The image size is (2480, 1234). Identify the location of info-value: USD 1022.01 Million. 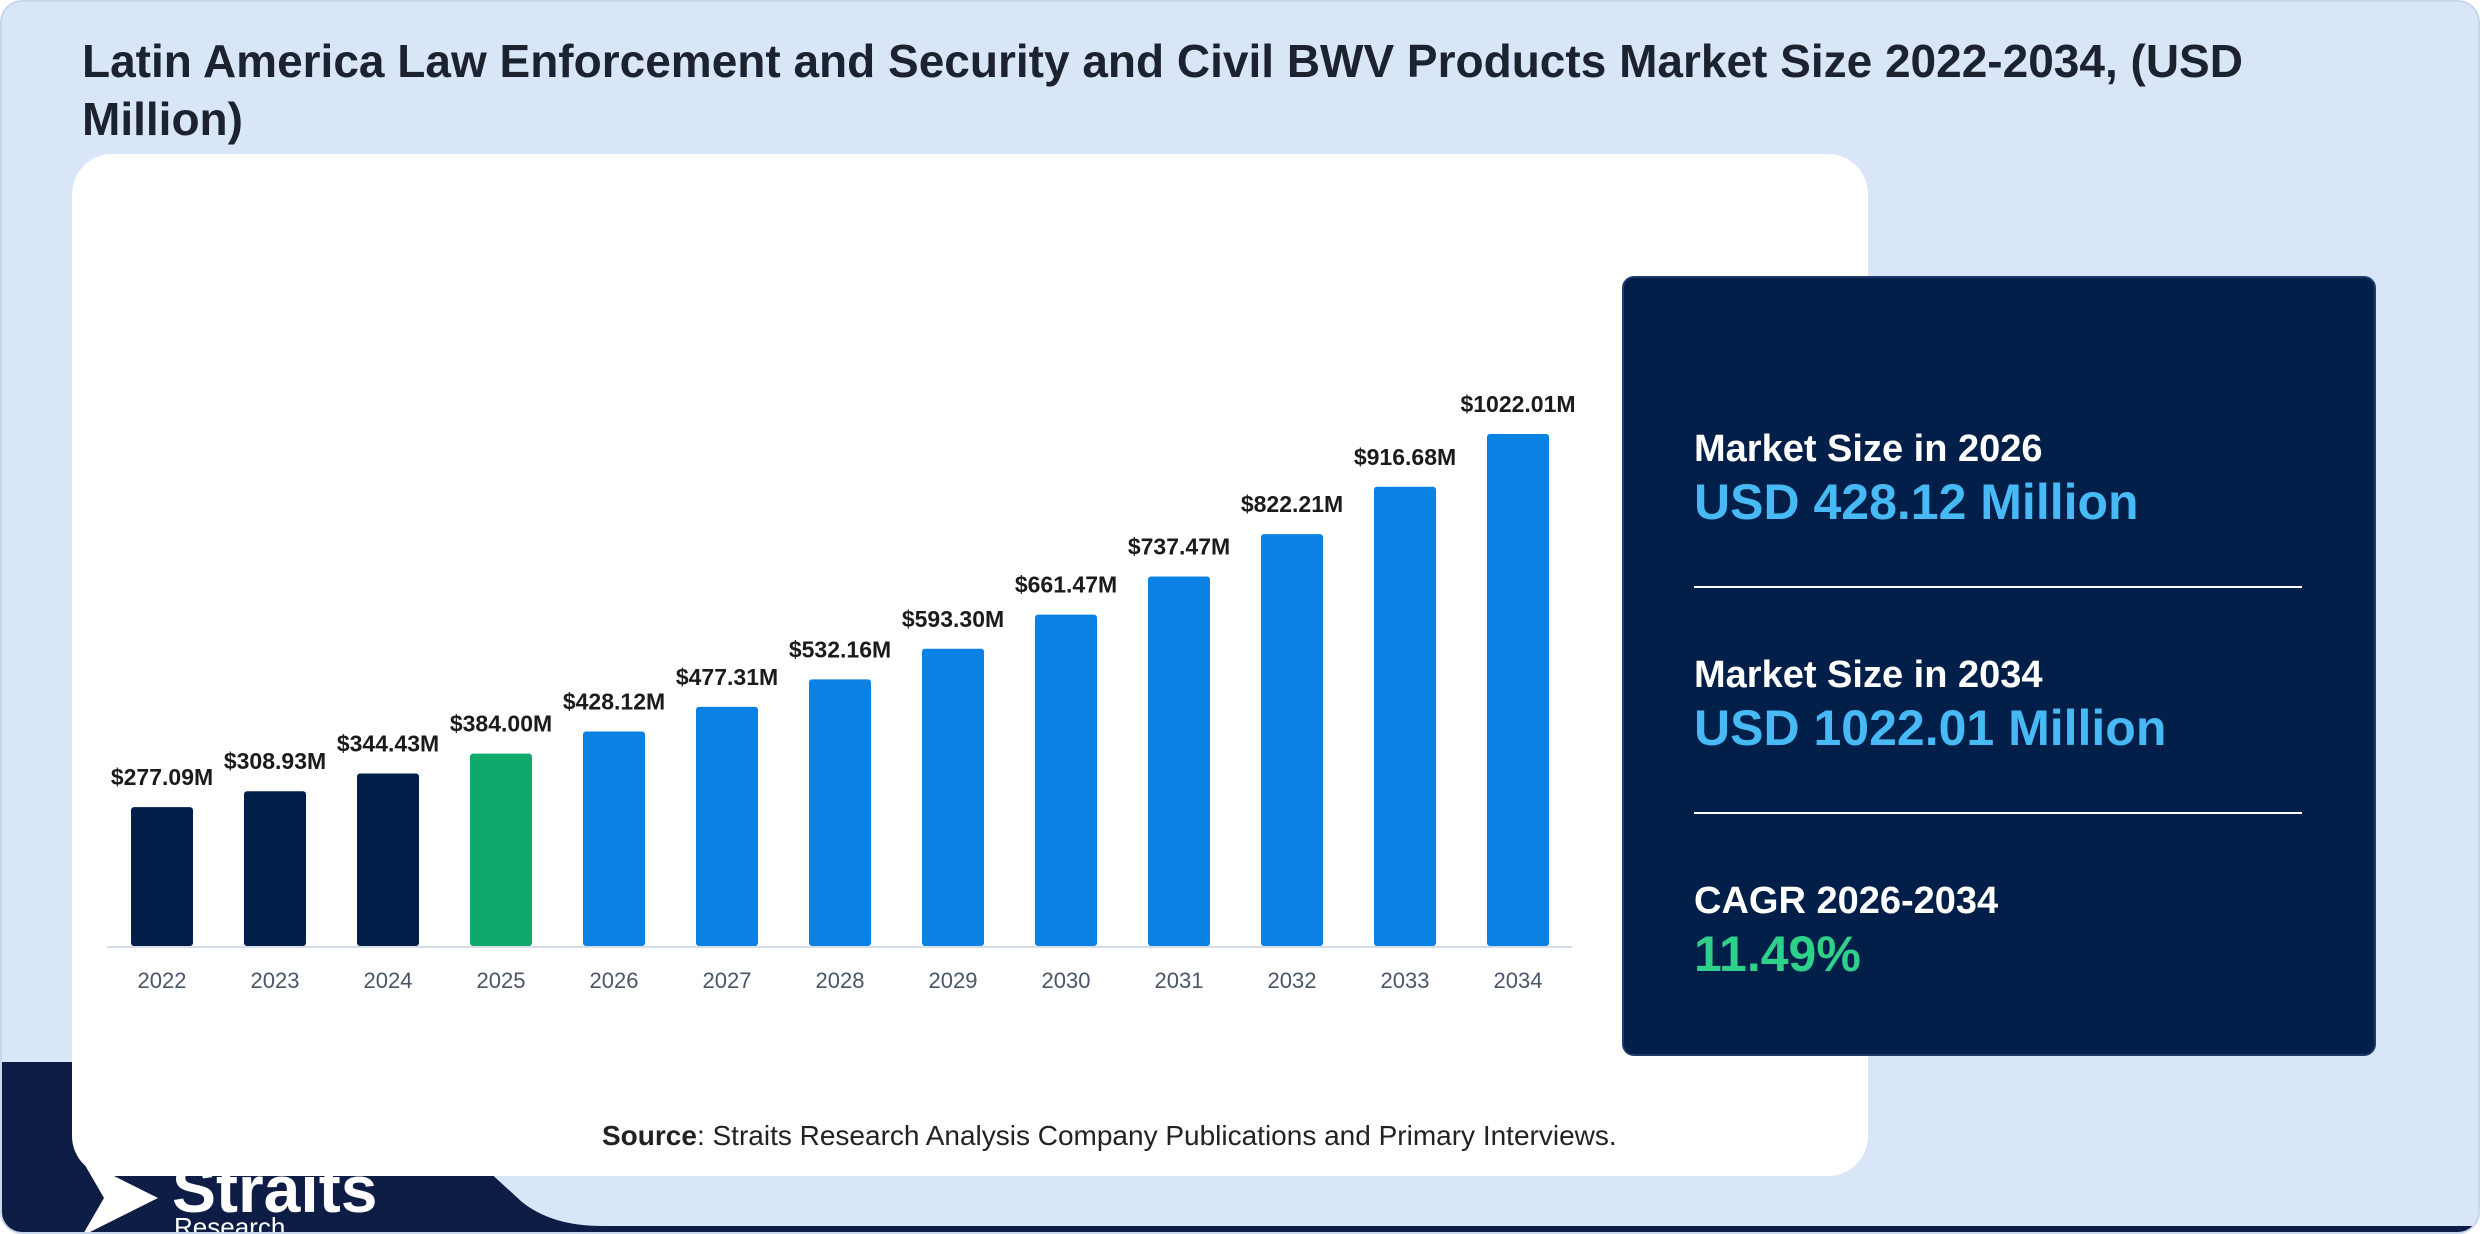
(1930, 728).